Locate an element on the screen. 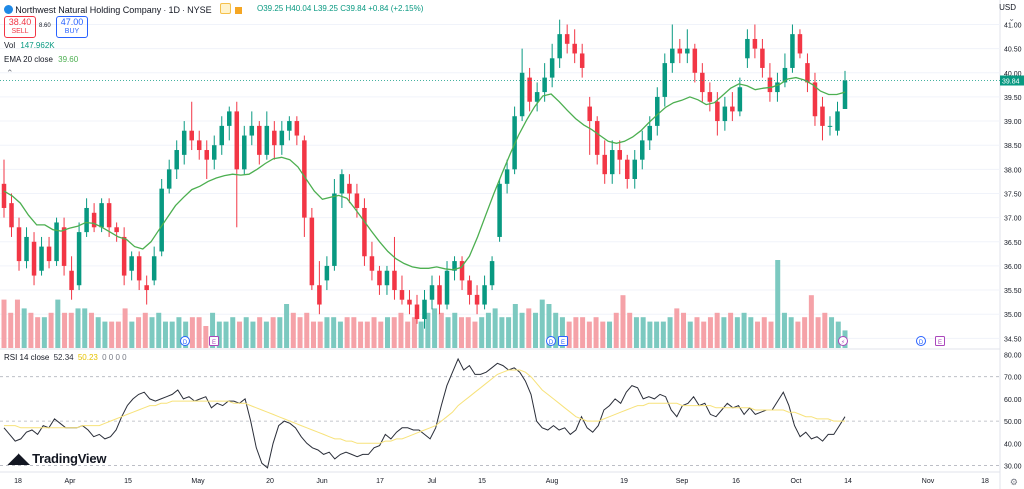  rsi-legend: RSI 14 close 52.34 50.23 0 0 0 0 is located at coordinates (65, 357).